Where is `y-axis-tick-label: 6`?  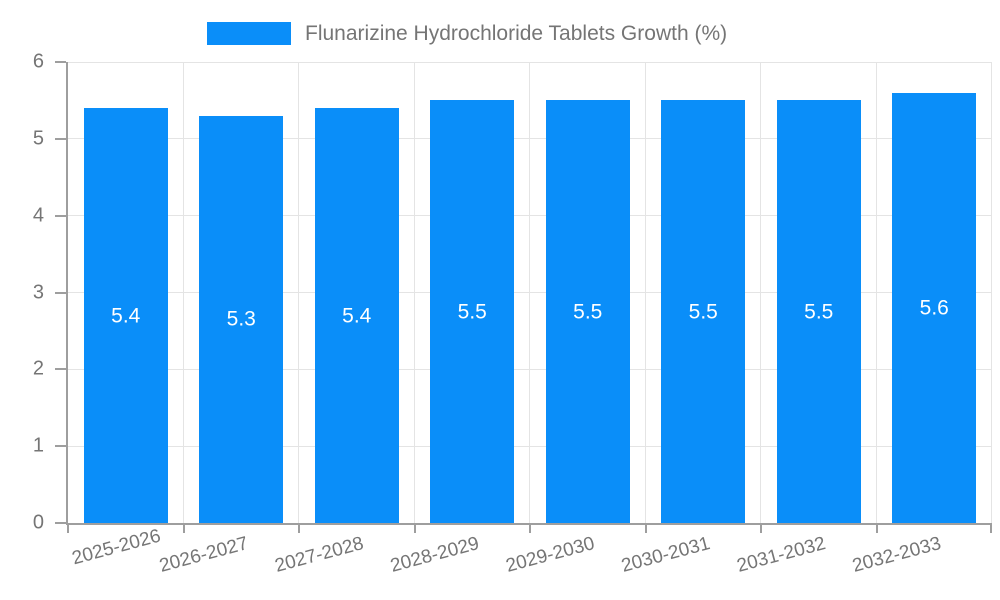 y-axis-tick-label: 6 is located at coordinates (38, 61).